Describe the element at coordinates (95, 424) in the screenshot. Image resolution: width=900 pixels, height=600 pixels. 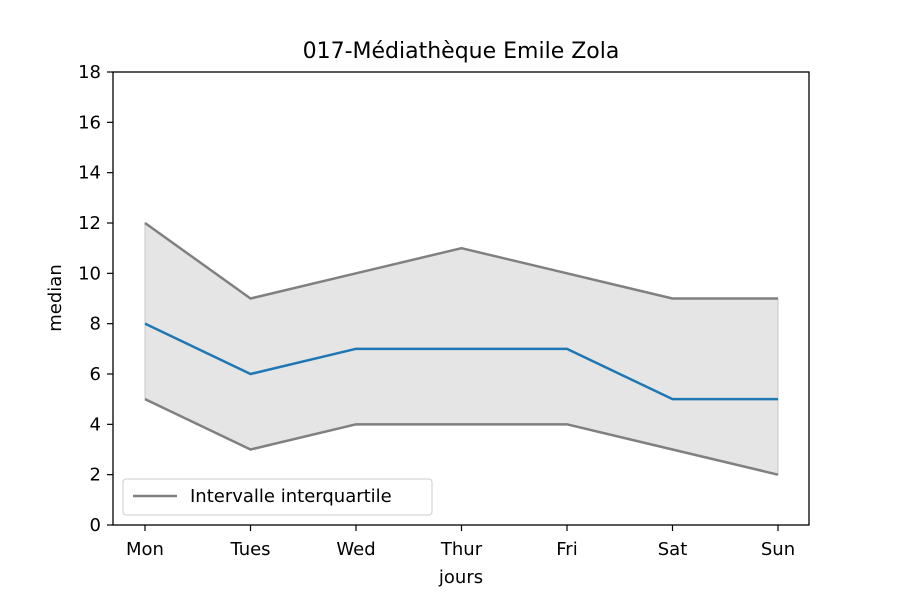
I see `y-tick-label: 4` at that location.